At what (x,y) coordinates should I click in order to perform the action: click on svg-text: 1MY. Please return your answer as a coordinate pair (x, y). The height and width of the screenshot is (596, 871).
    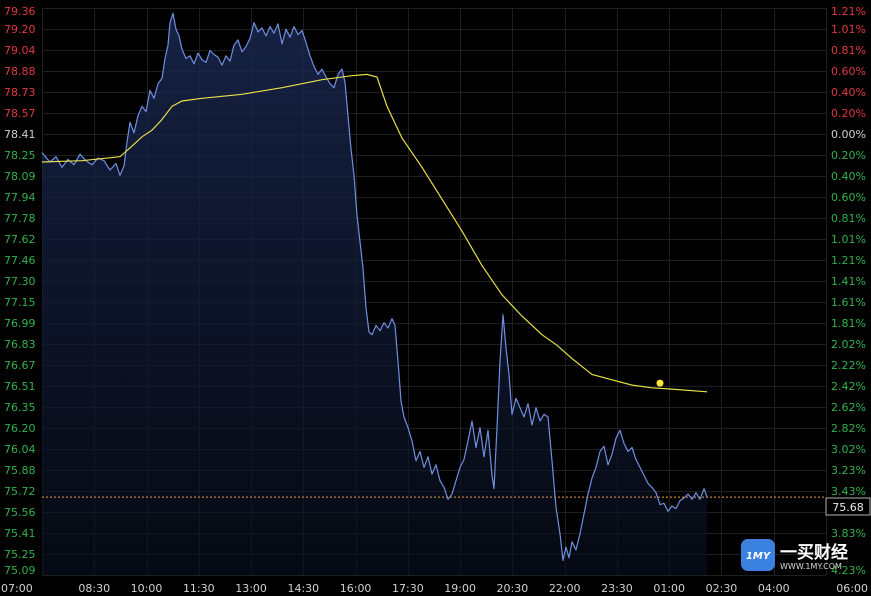
    Looking at the image, I should click on (759, 556).